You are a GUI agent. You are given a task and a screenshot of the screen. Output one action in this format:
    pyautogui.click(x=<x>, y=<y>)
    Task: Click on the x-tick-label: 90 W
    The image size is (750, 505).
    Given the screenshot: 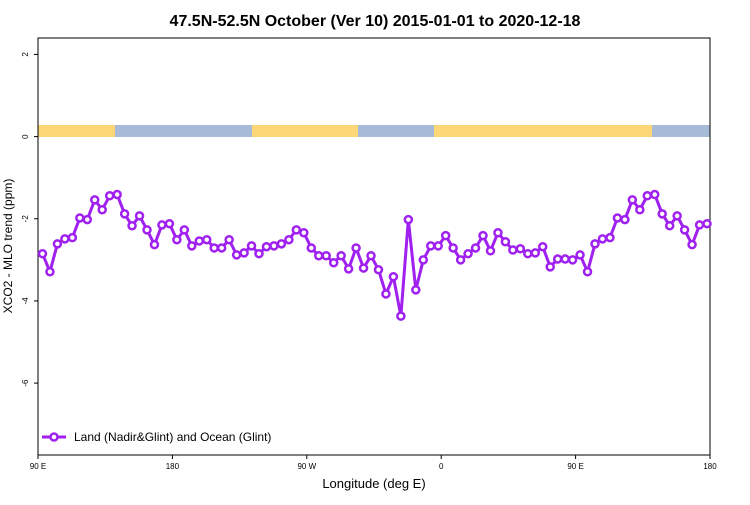 What is the action you would take?
    pyautogui.click(x=306, y=466)
    